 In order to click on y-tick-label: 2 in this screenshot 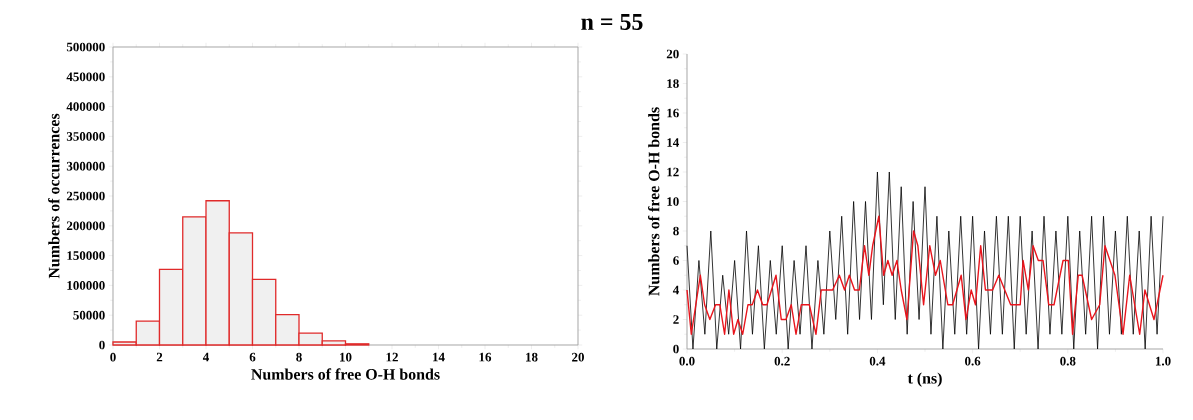, I will do `click(676, 319)`.